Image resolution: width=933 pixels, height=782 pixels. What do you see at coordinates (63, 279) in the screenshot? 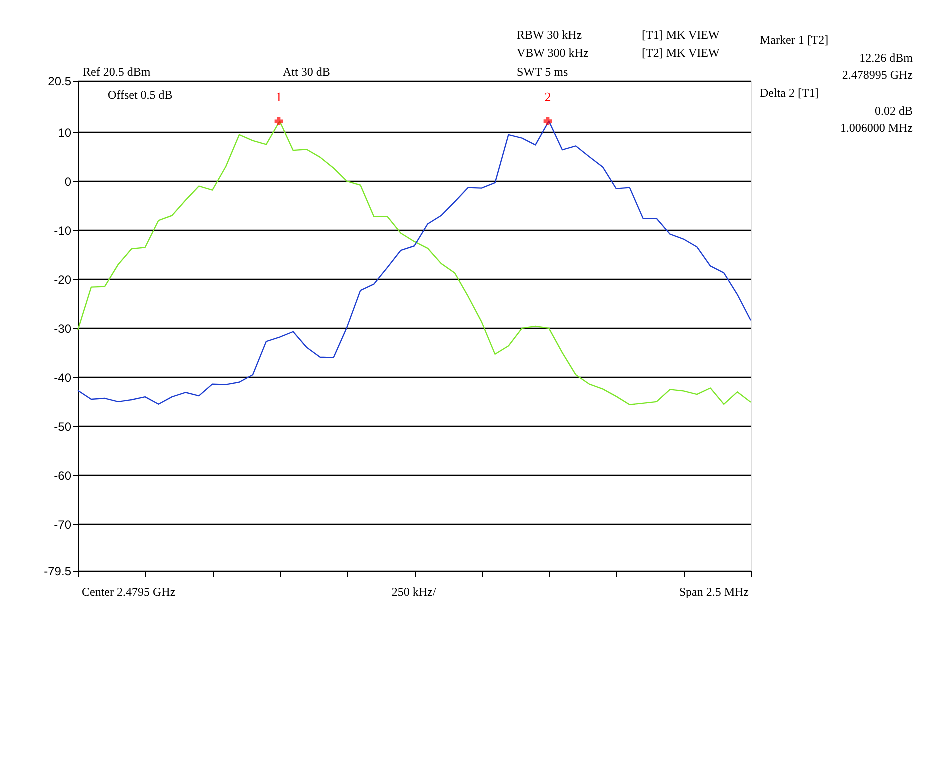
I see `y-tick-label: -20` at bounding box center [63, 279].